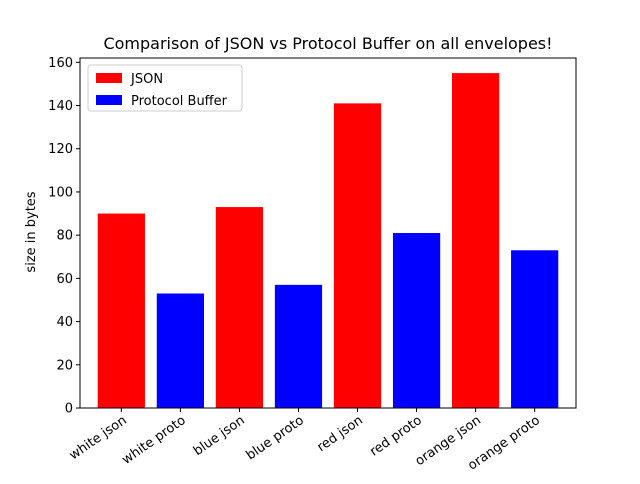  I want to click on bar-orange-proto, so click(535, 329).